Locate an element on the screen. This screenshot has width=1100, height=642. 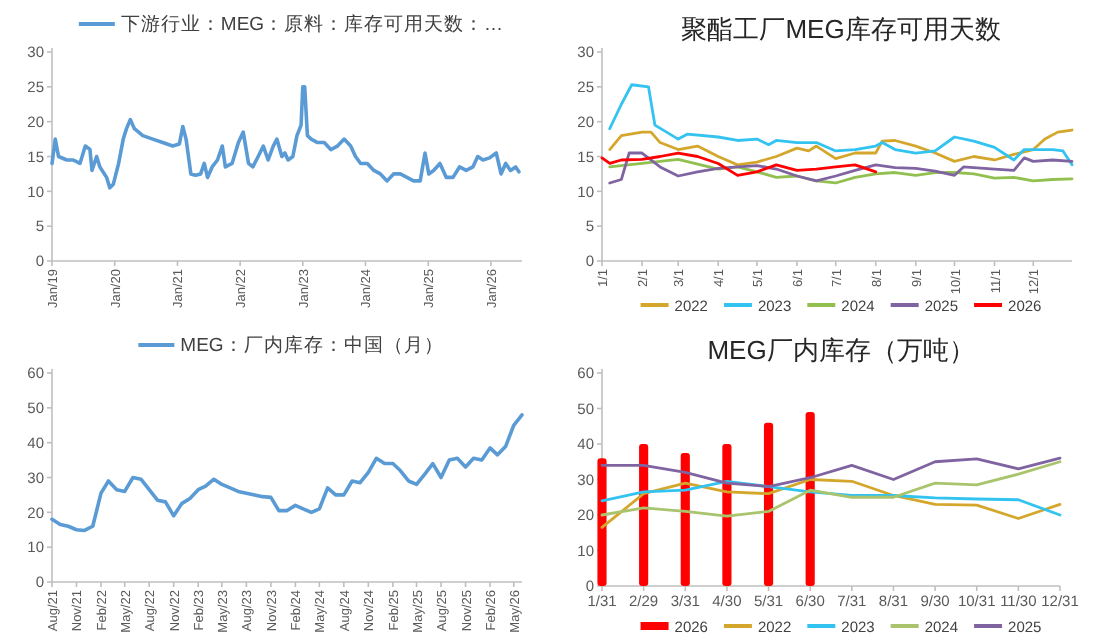
legend-label: MEG：厂内库存：中国（月） is located at coordinates (312, 345).